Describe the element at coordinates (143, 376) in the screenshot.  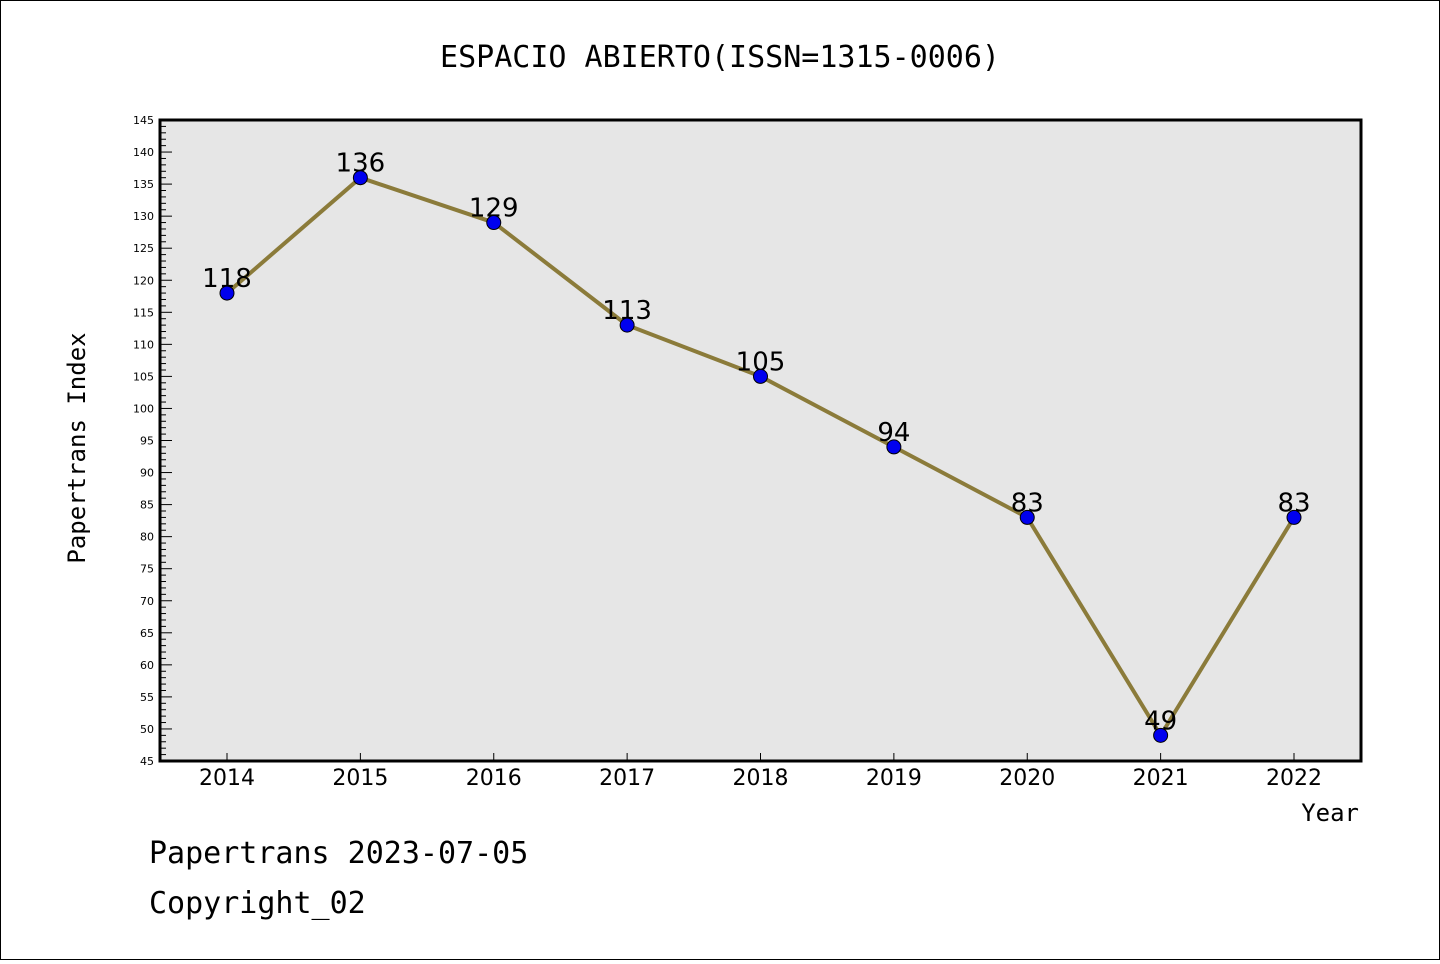
I see `y-tick-label: 105` at that location.